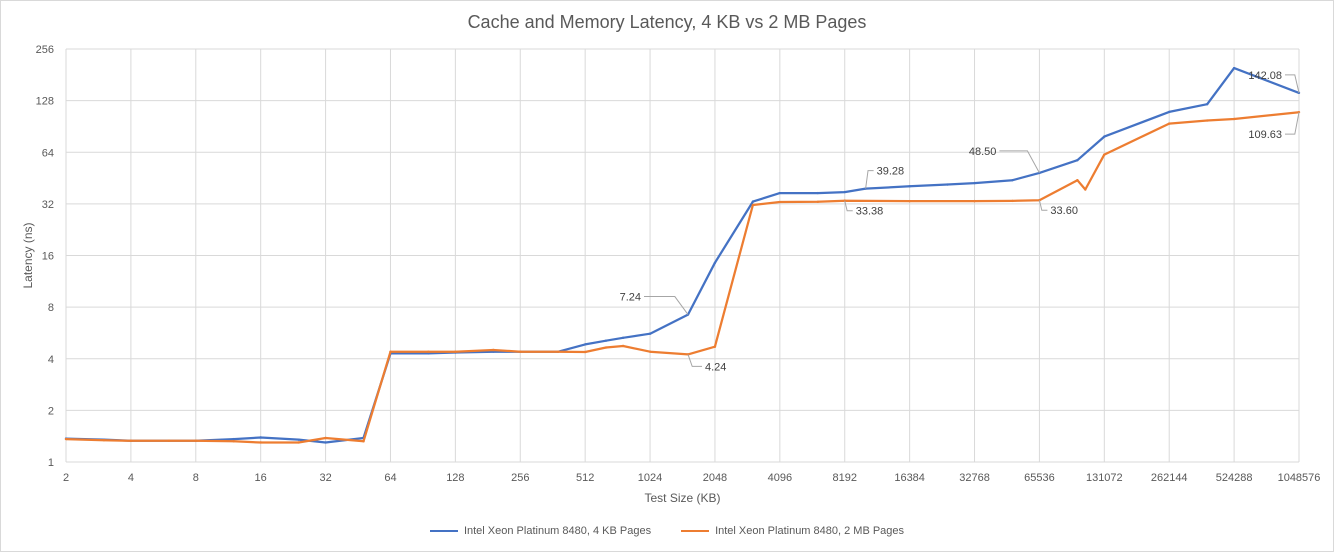 The height and width of the screenshot is (552, 1334). I want to click on x-tick-label: 131072, so click(1104, 478).